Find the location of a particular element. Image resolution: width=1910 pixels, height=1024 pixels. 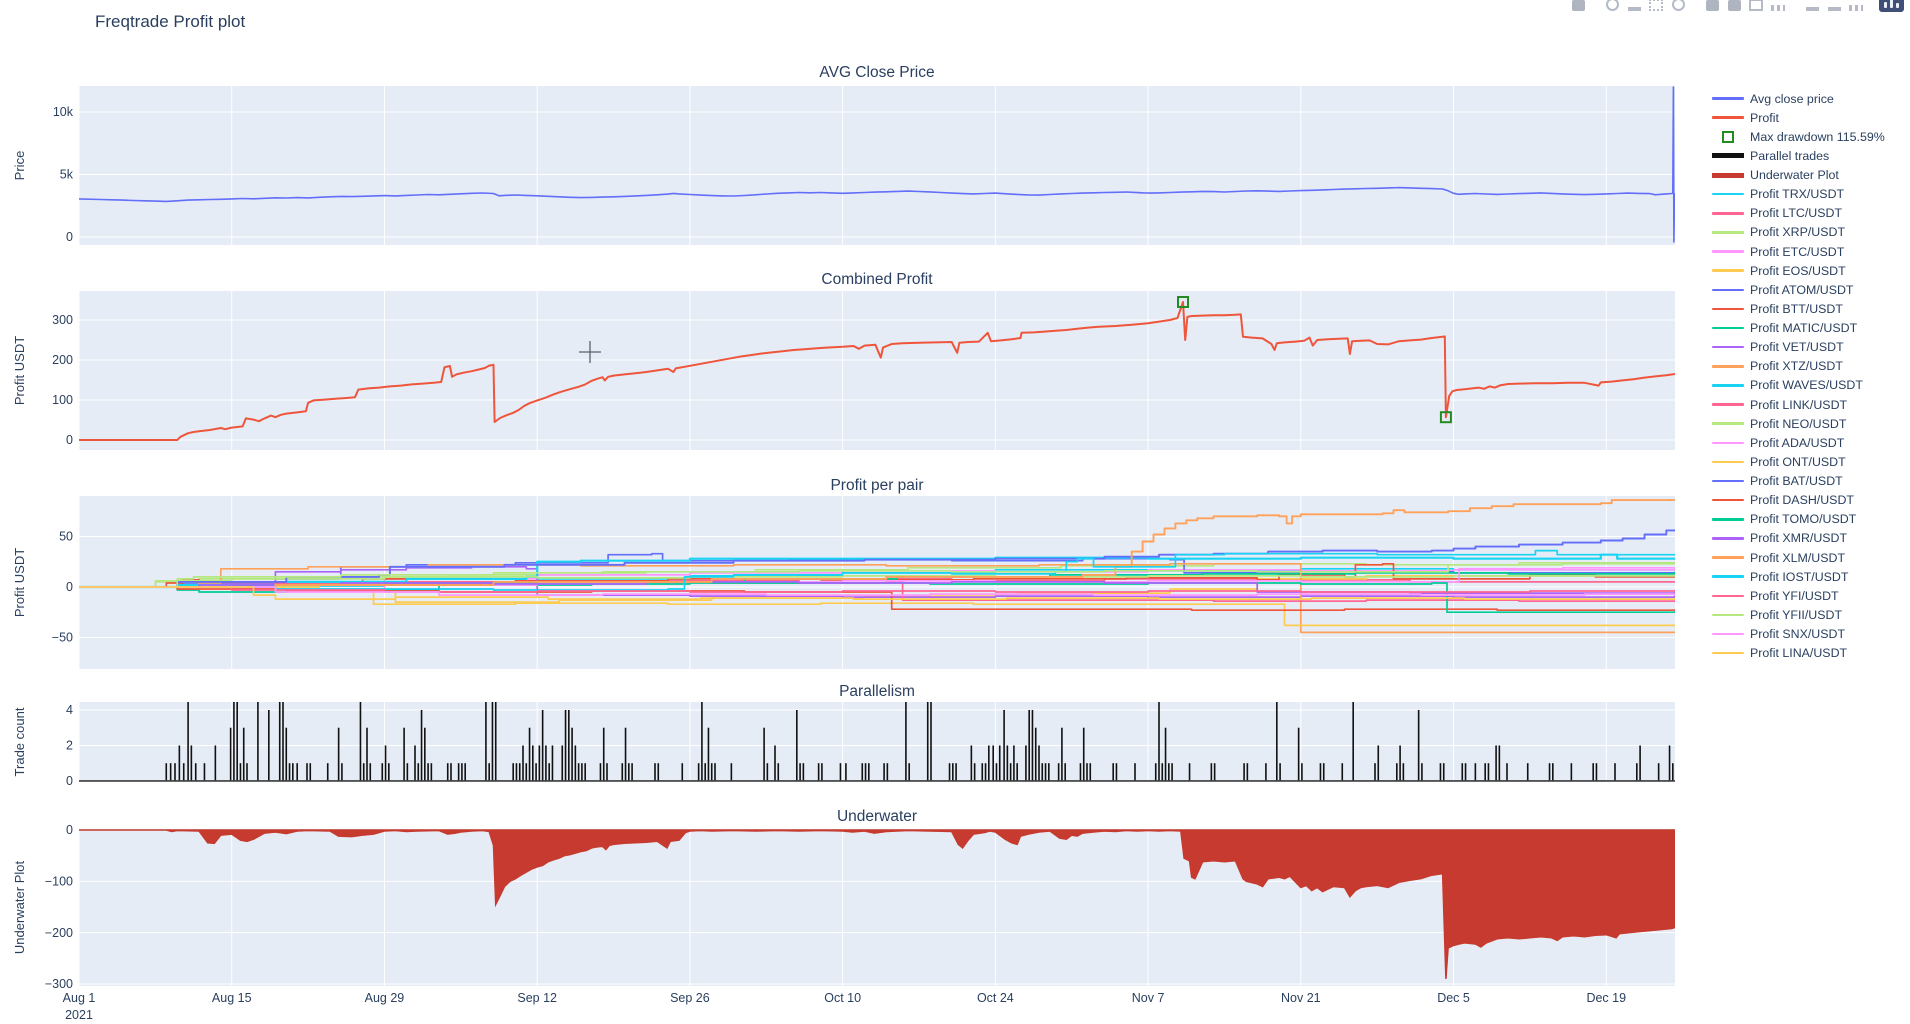

legend-label: Profit VET/USDT is located at coordinates (1797, 347).